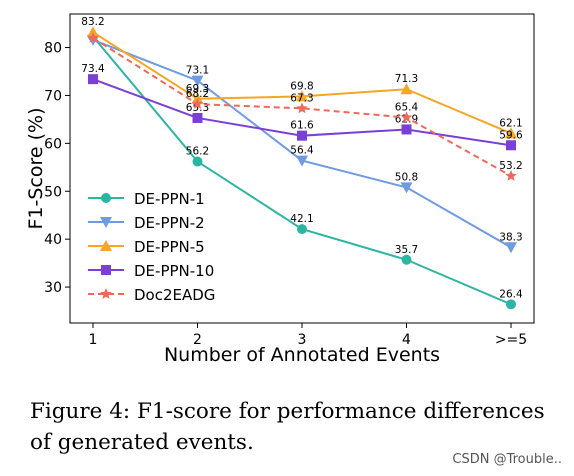 Image resolution: width=574 pixels, height=476 pixels. Describe the element at coordinates (106, 293) in the screenshot. I see `legend-marker-doc2eadg` at that location.